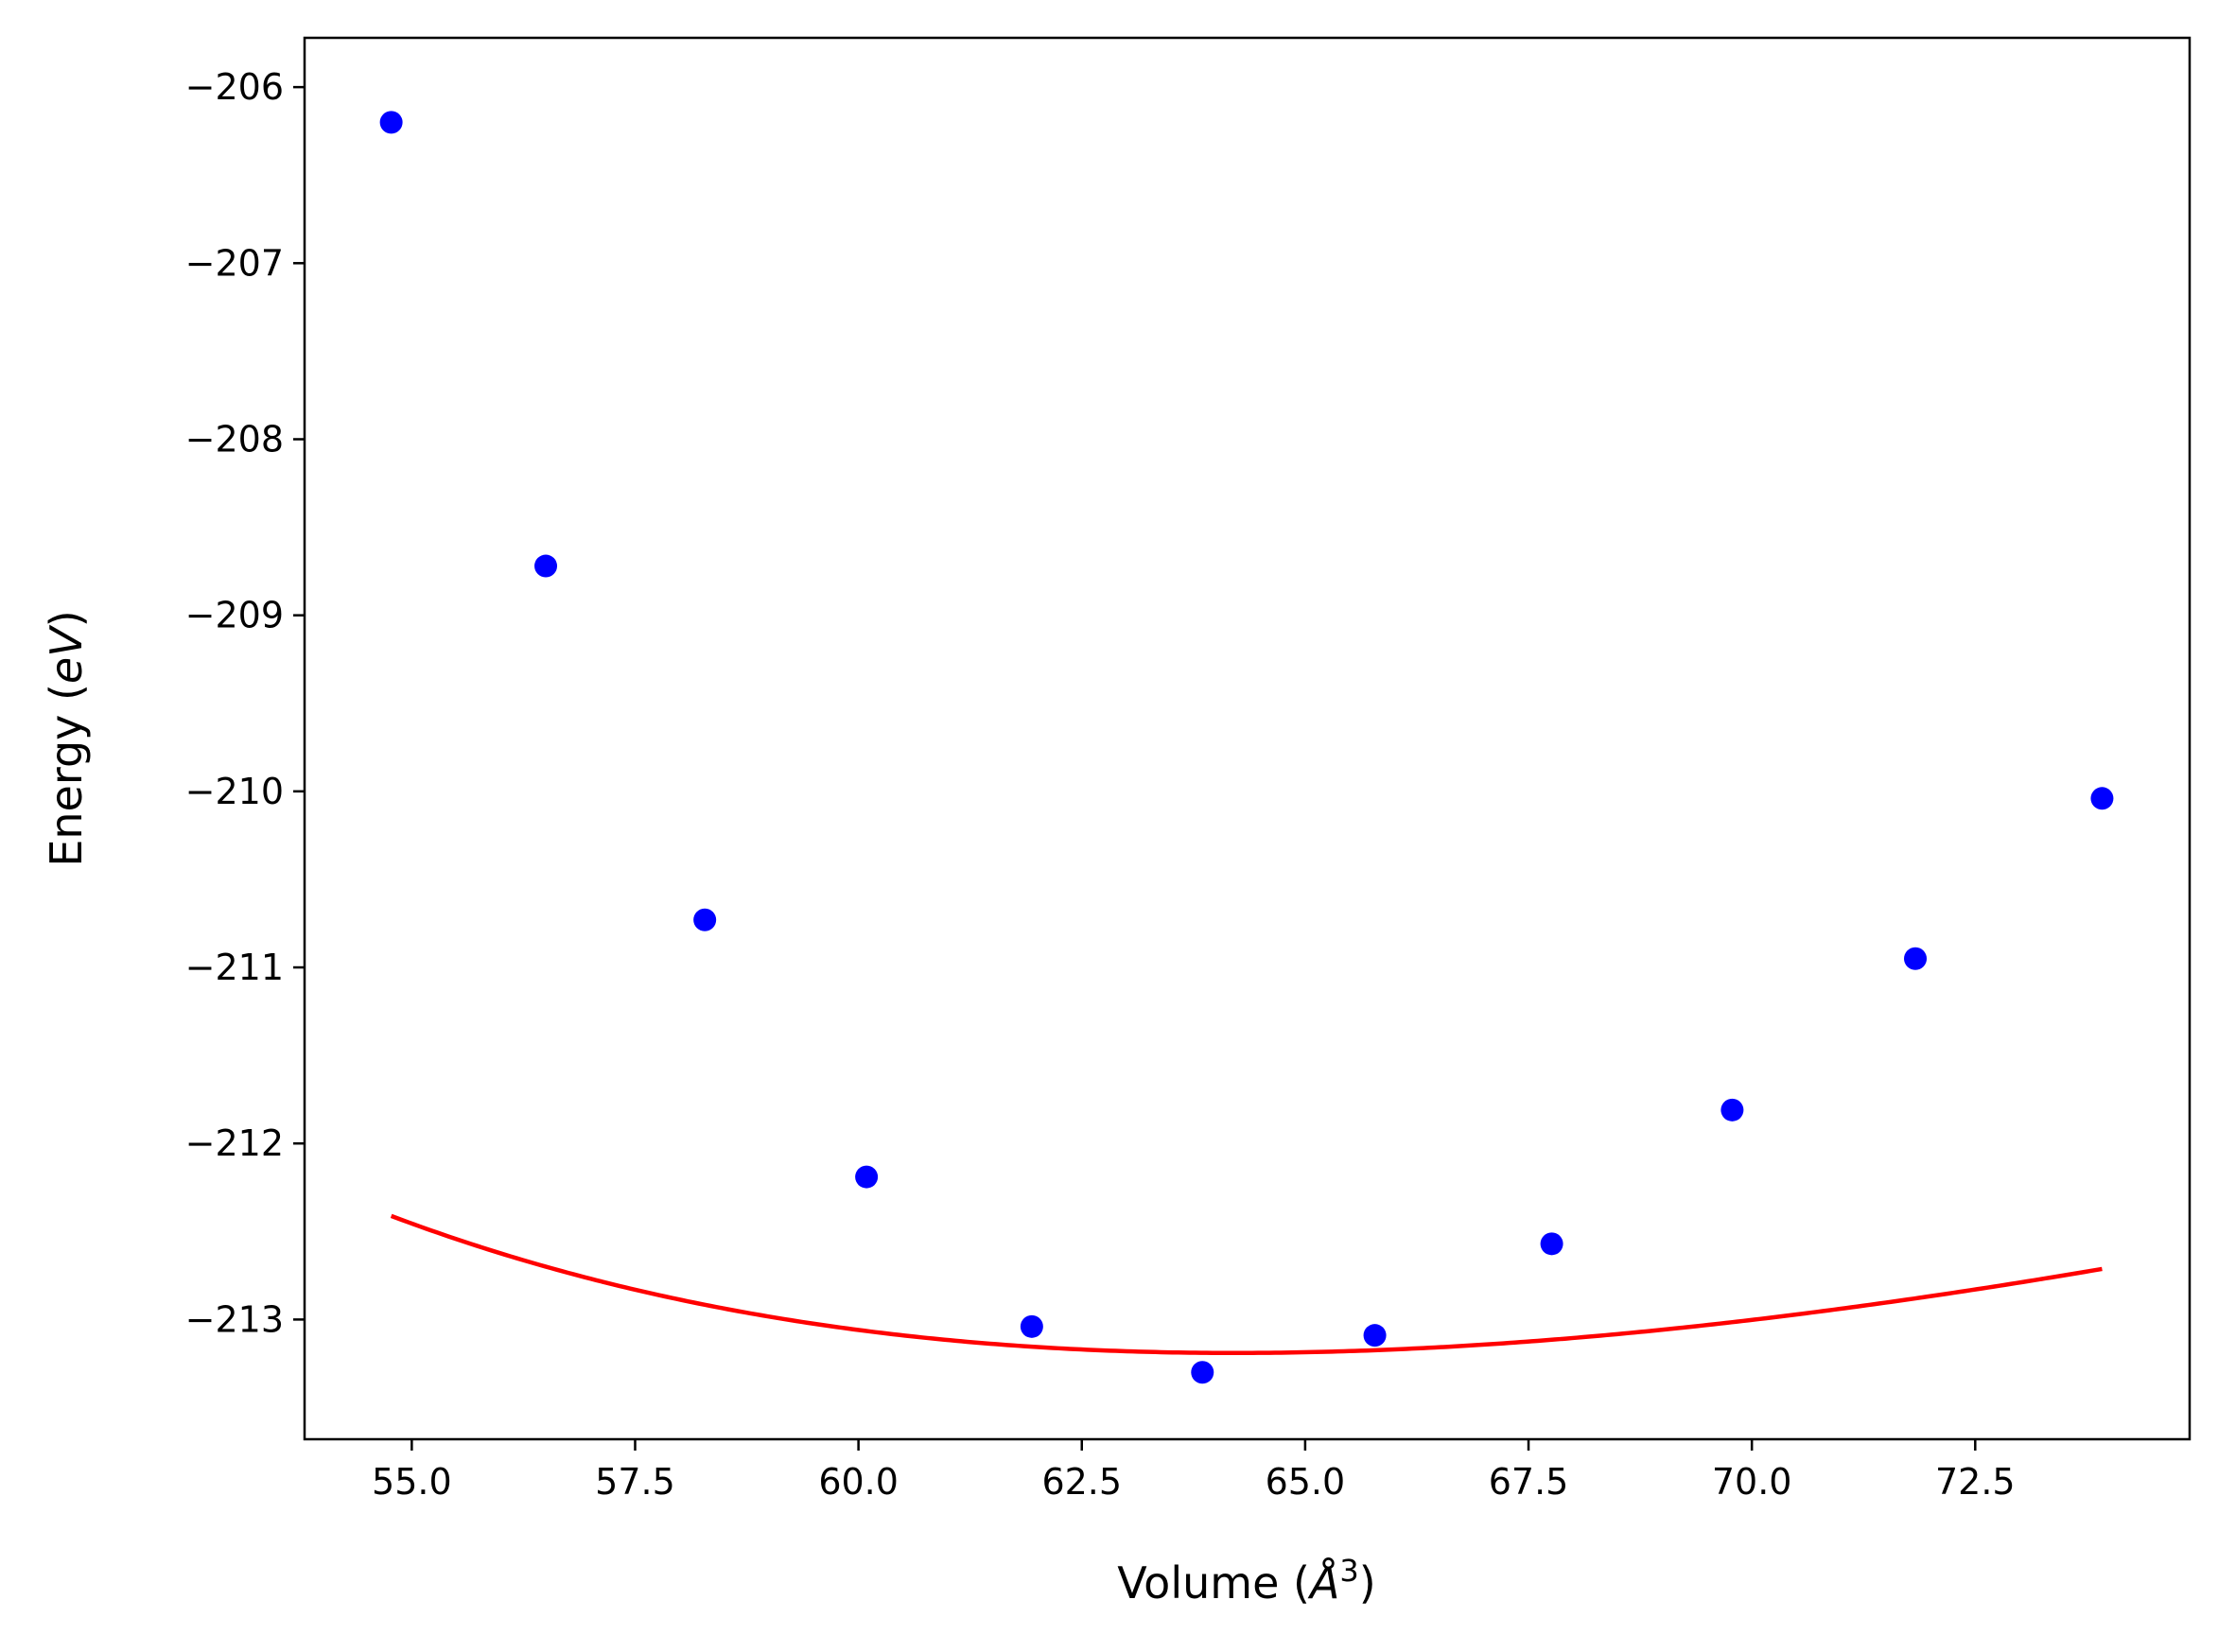 The height and width of the screenshot is (1652, 2218). Describe the element at coordinates (1367, 1583) in the screenshot. I see `x-axis-label-suffix: )` at that location.